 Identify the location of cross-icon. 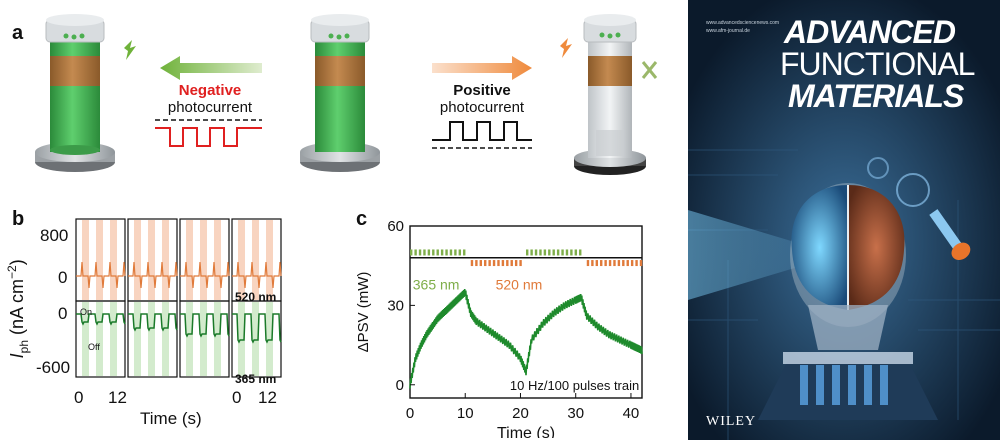
(649, 70).